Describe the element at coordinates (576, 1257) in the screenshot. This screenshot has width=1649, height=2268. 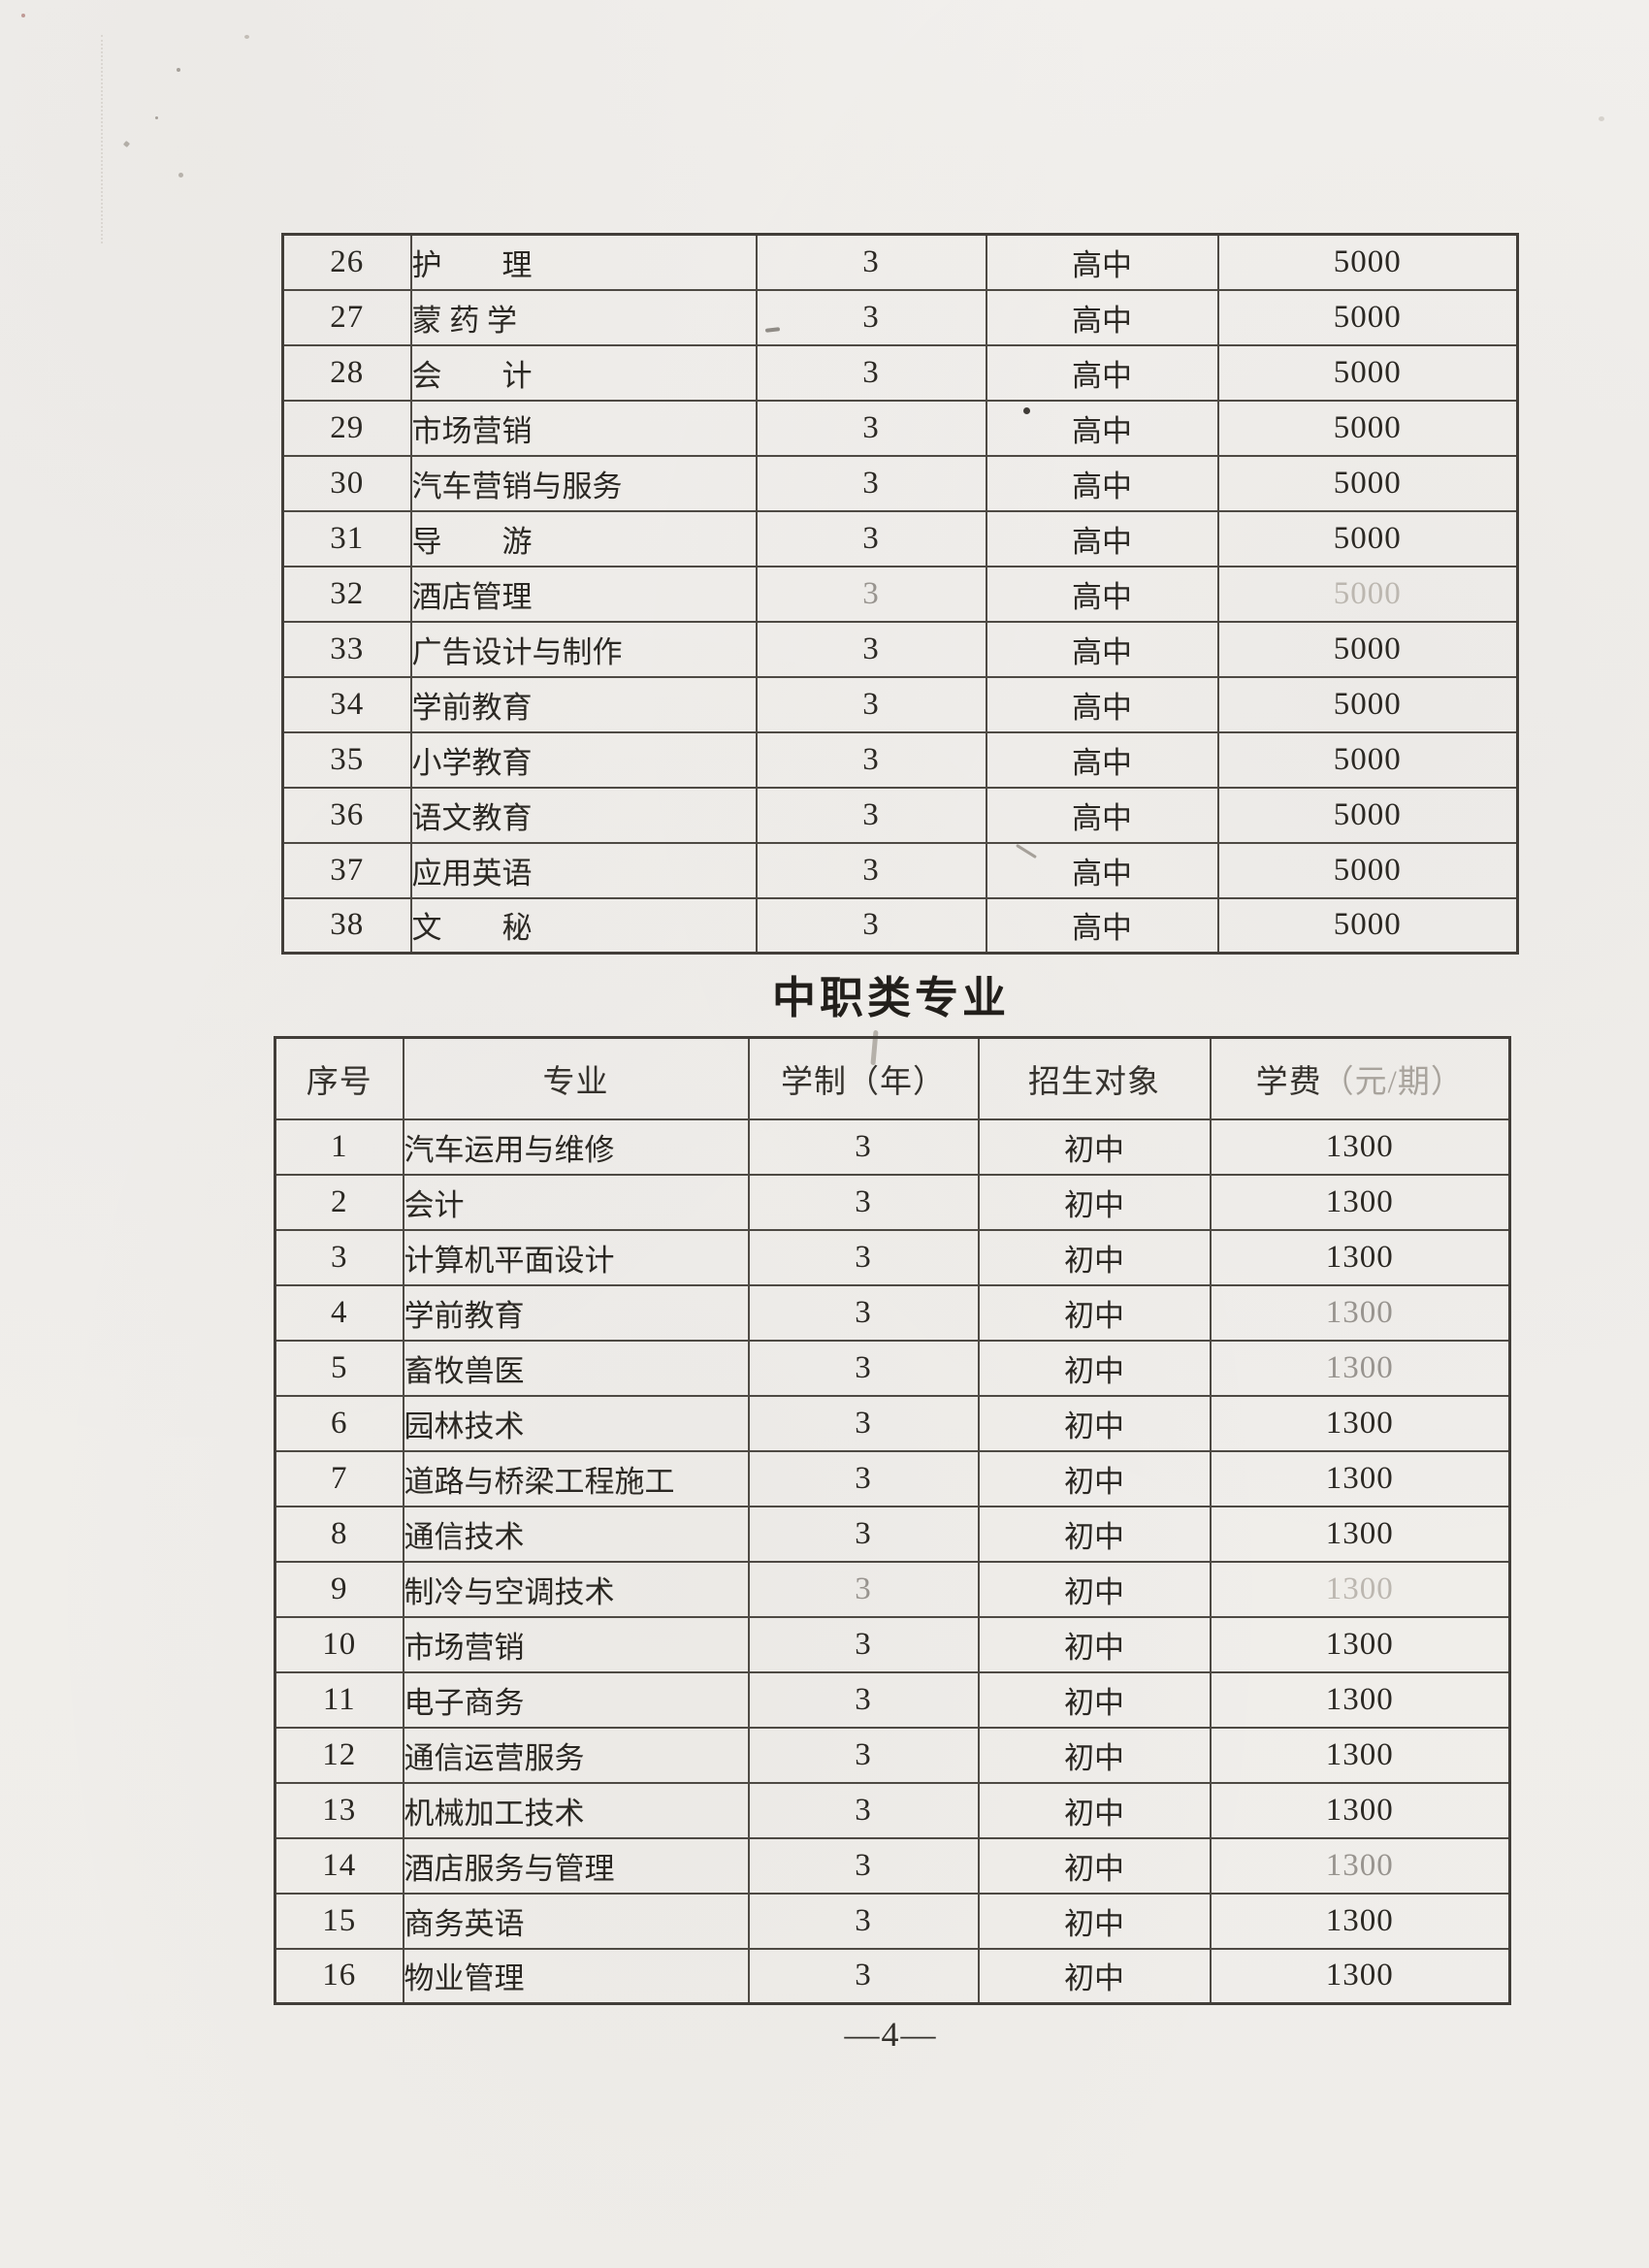
I see `cell-major: 计算机平面设计` at that location.